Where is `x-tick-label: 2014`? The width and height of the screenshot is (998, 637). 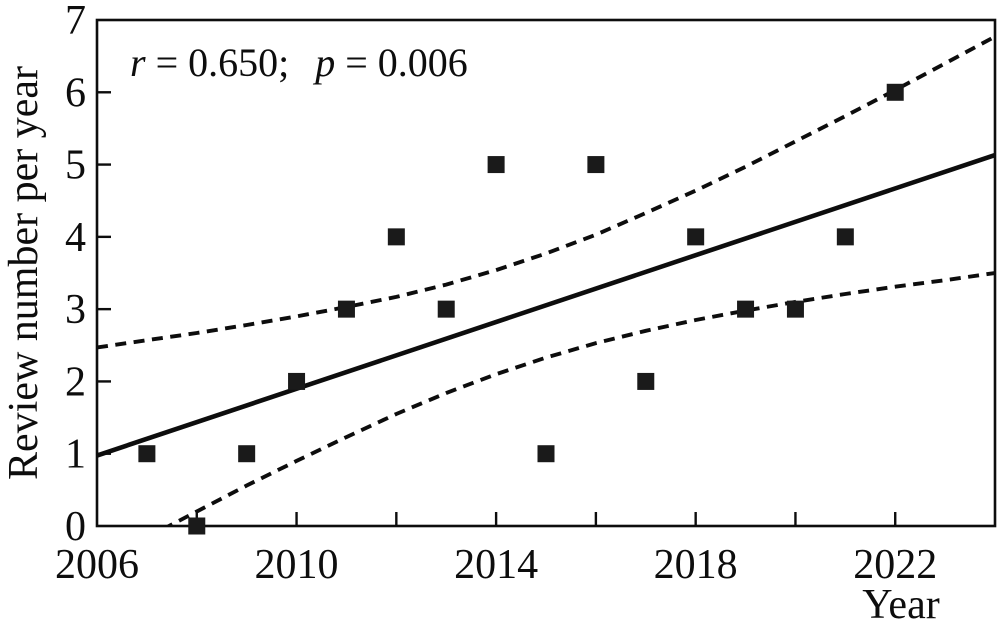 x-tick-label: 2014 is located at coordinates (496, 565).